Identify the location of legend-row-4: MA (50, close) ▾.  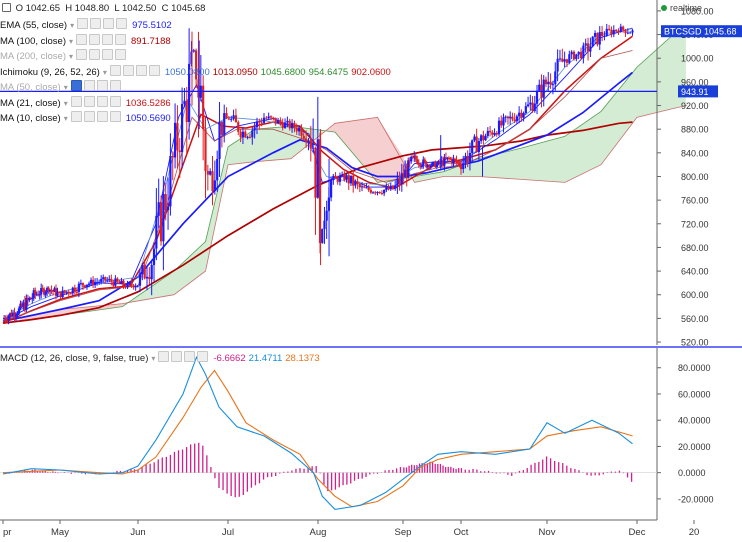
(61, 87).